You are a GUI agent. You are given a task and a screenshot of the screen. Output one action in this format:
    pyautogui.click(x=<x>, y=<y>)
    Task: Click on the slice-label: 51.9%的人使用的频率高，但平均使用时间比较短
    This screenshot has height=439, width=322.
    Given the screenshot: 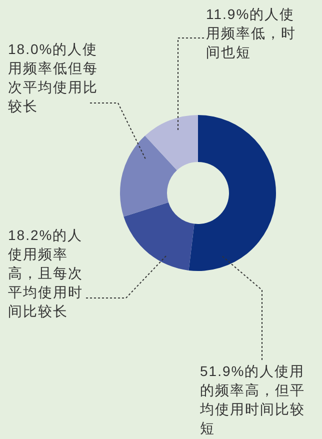 What is the action you would take?
    pyautogui.click(x=253, y=400)
    